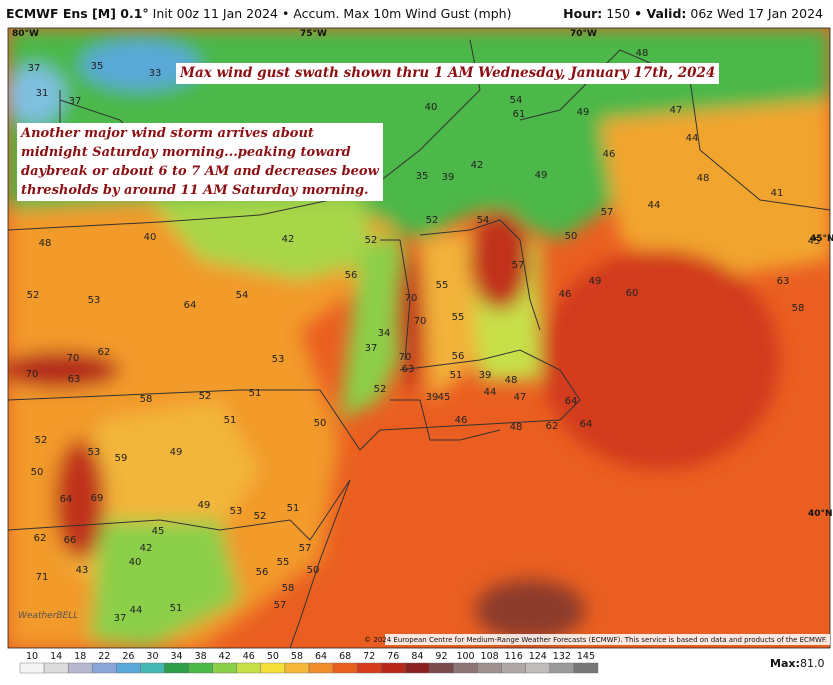 The height and width of the screenshot is (685, 833). Describe the element at coordinates (417, 656) in the screenshot. I see `colorbar-label: 84` at that location.